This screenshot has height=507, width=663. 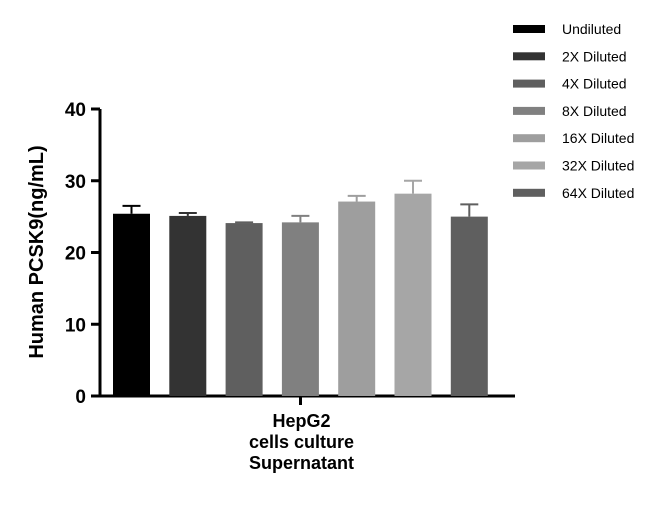 I want to click on legend-label: 16X Diluted, so click(x=598, y=138).